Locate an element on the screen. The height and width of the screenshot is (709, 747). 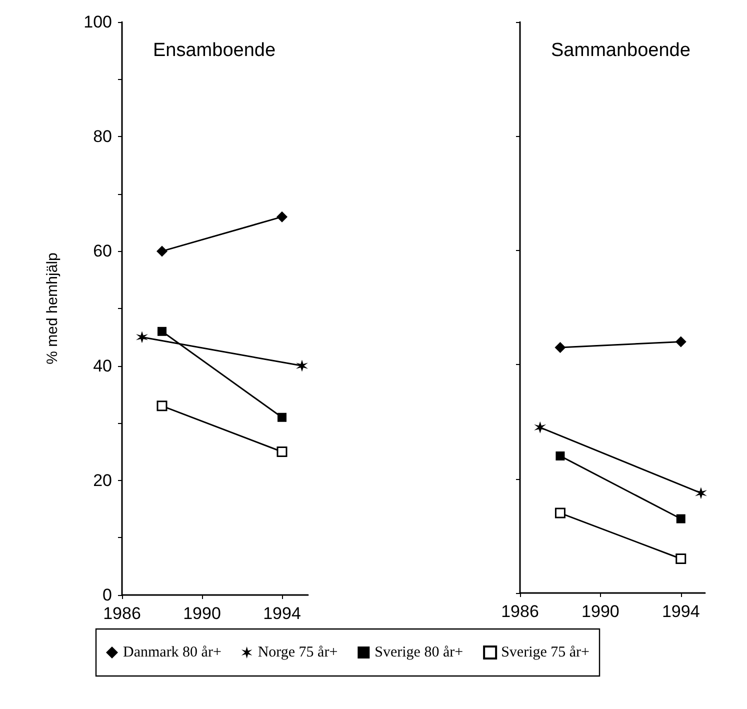
y-tick-label: 0 is located at coordinates (107, 595).